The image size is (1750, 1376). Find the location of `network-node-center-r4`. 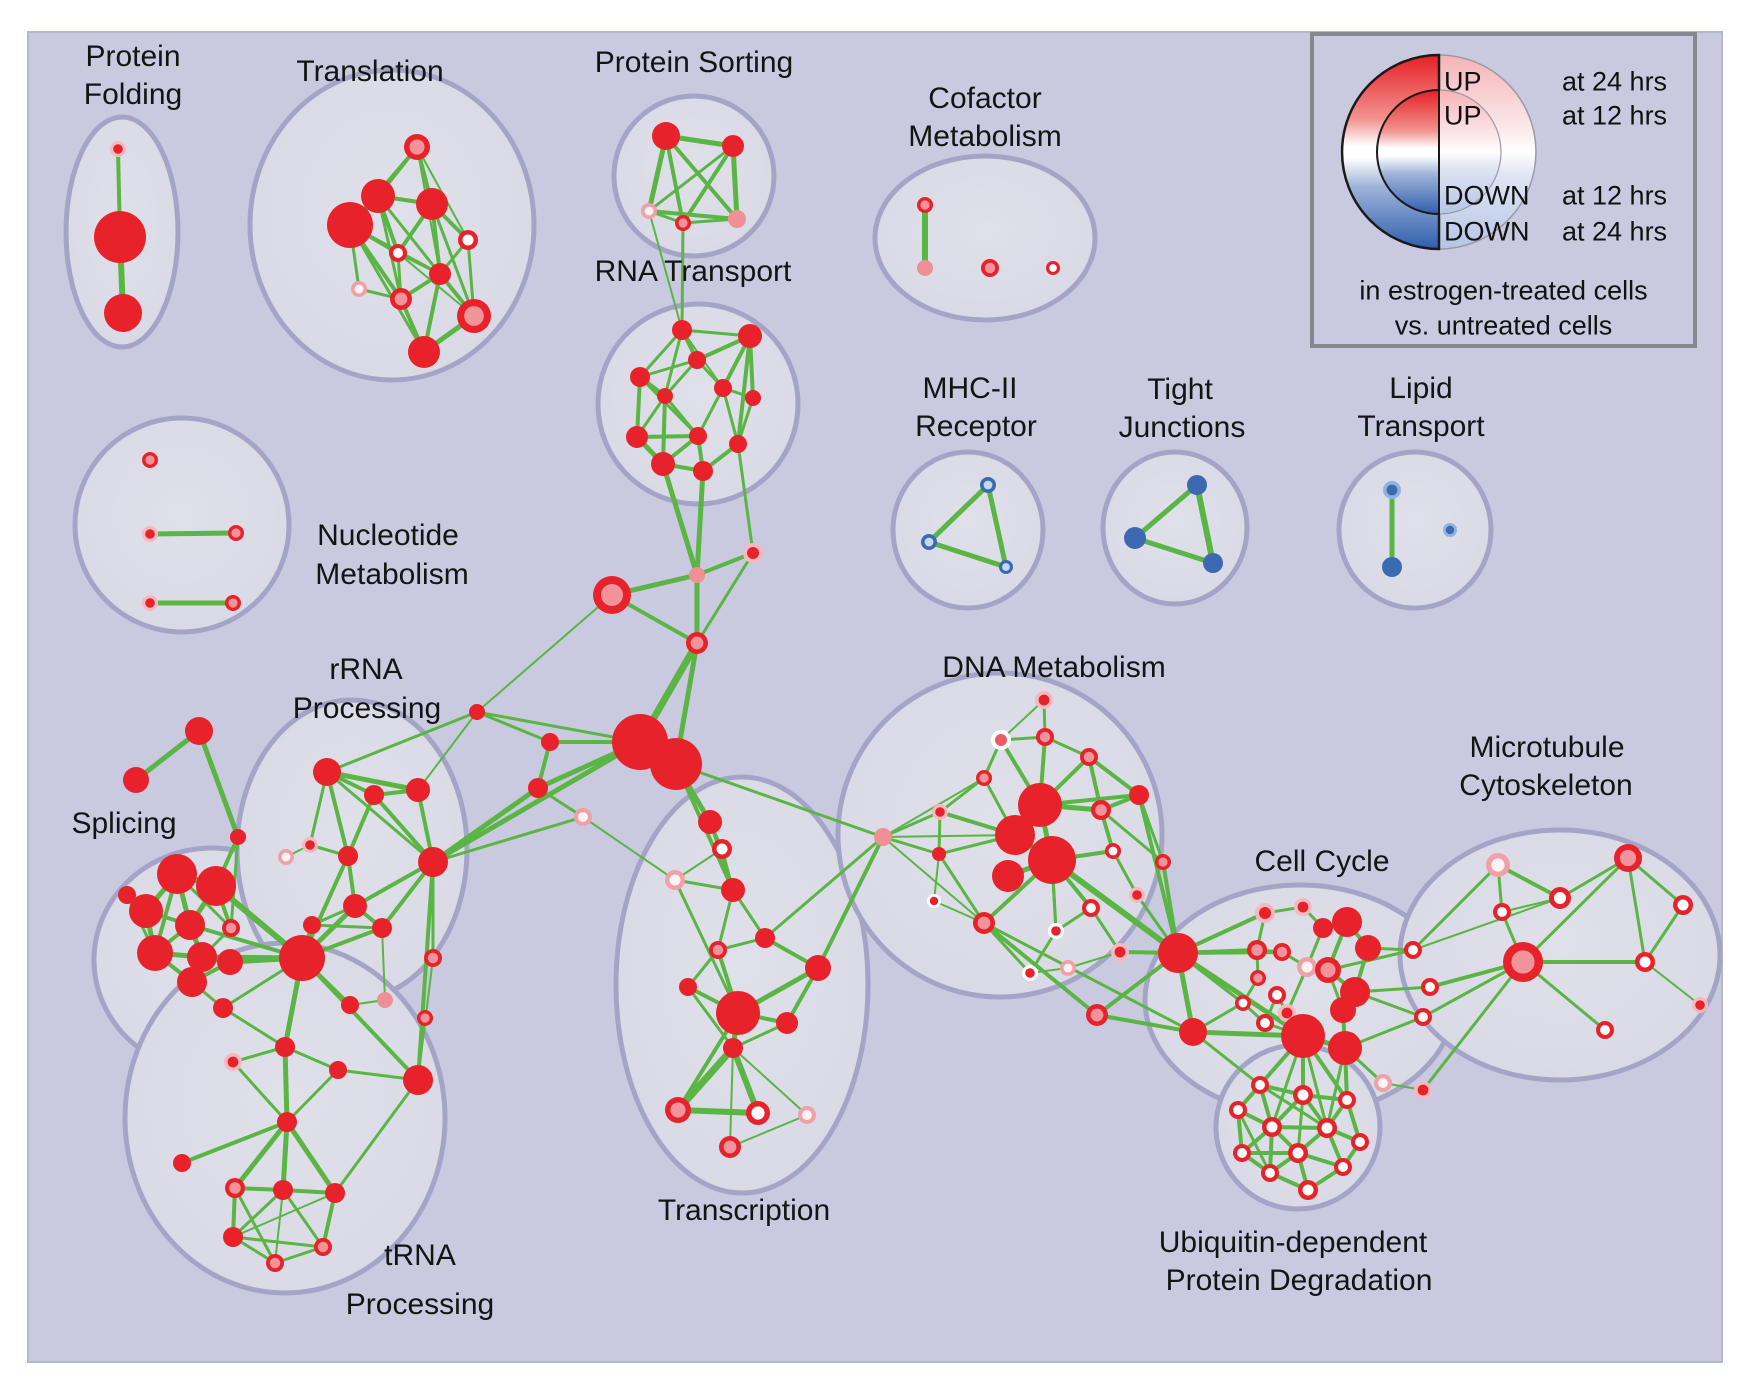

network-node-center-r4 is located at coordinates (310, 845).